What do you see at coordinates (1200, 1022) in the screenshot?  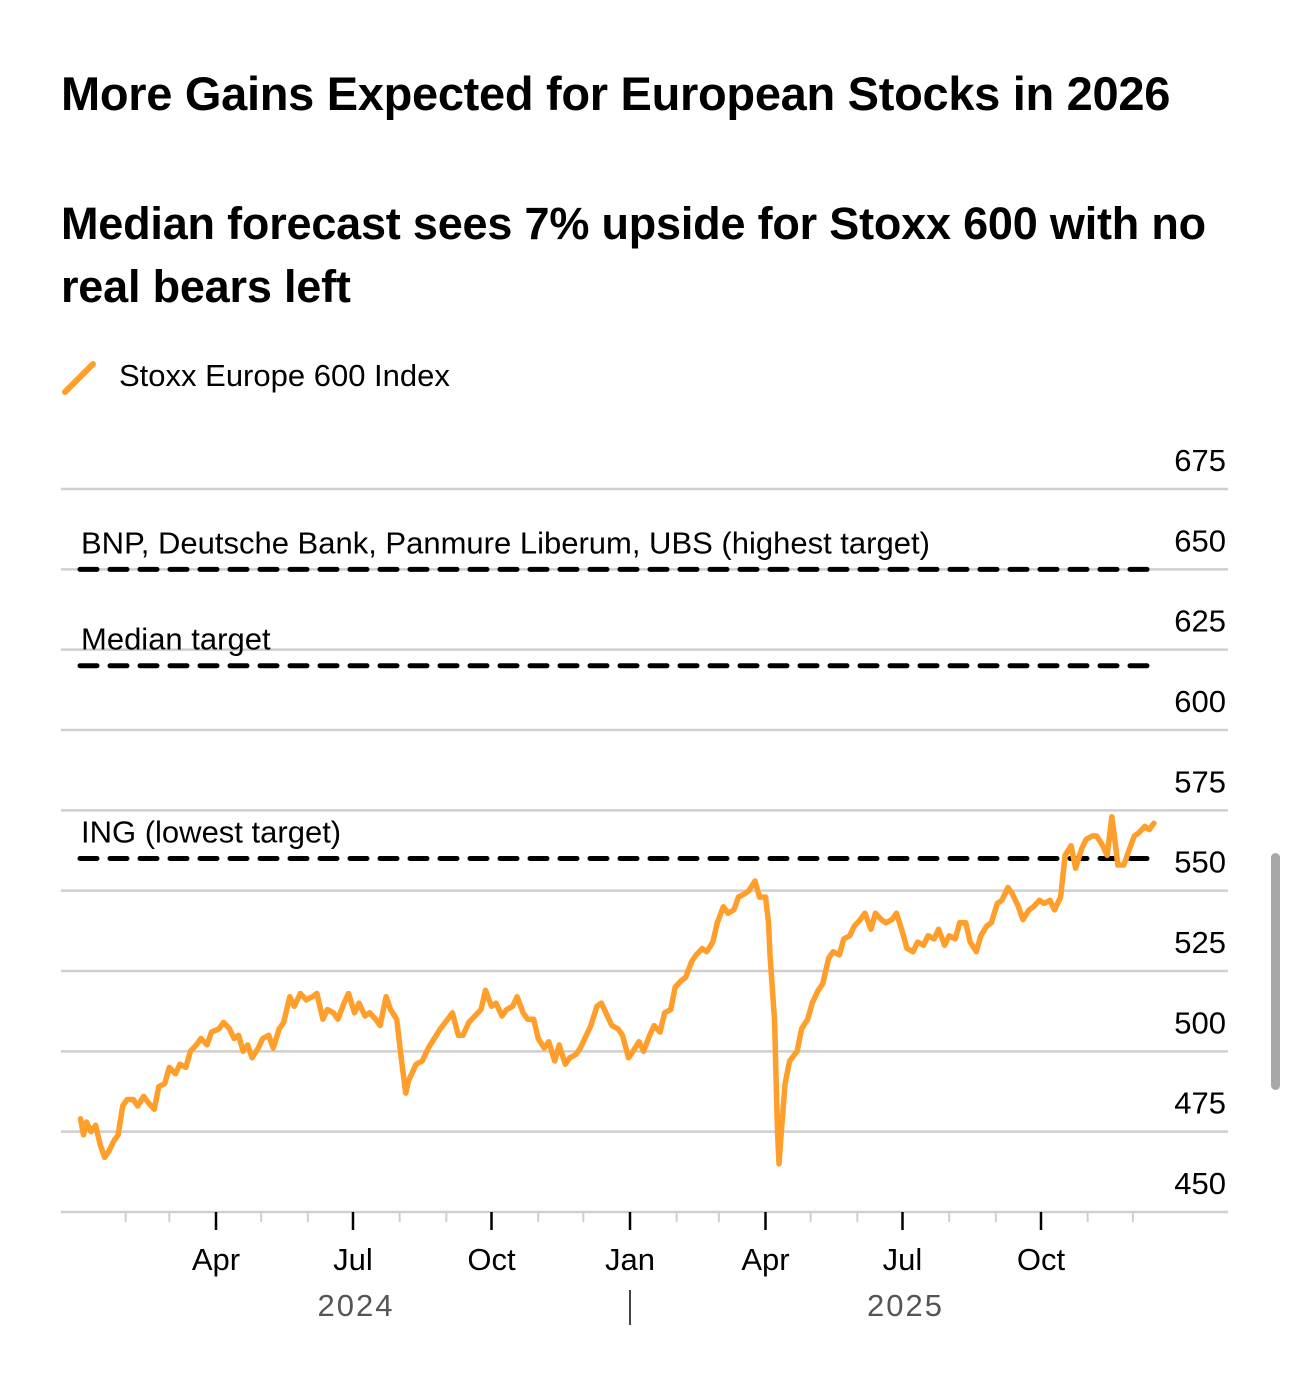 I see `y-tick-label: 500` at bounding box center [1200, 1022].